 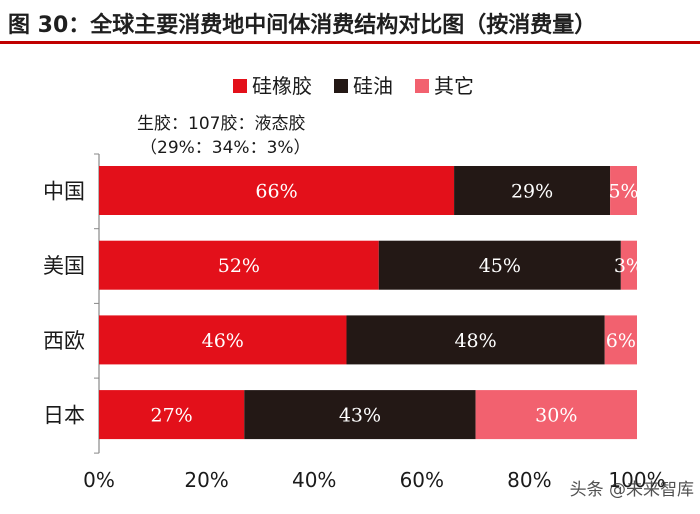 What do you see at coordinates (302, 25) in the screenshot?
I see `page-title: 图 30：全球主要消费地中间体消费结构对比图（按消费量）` at bounding box center [302, 25].